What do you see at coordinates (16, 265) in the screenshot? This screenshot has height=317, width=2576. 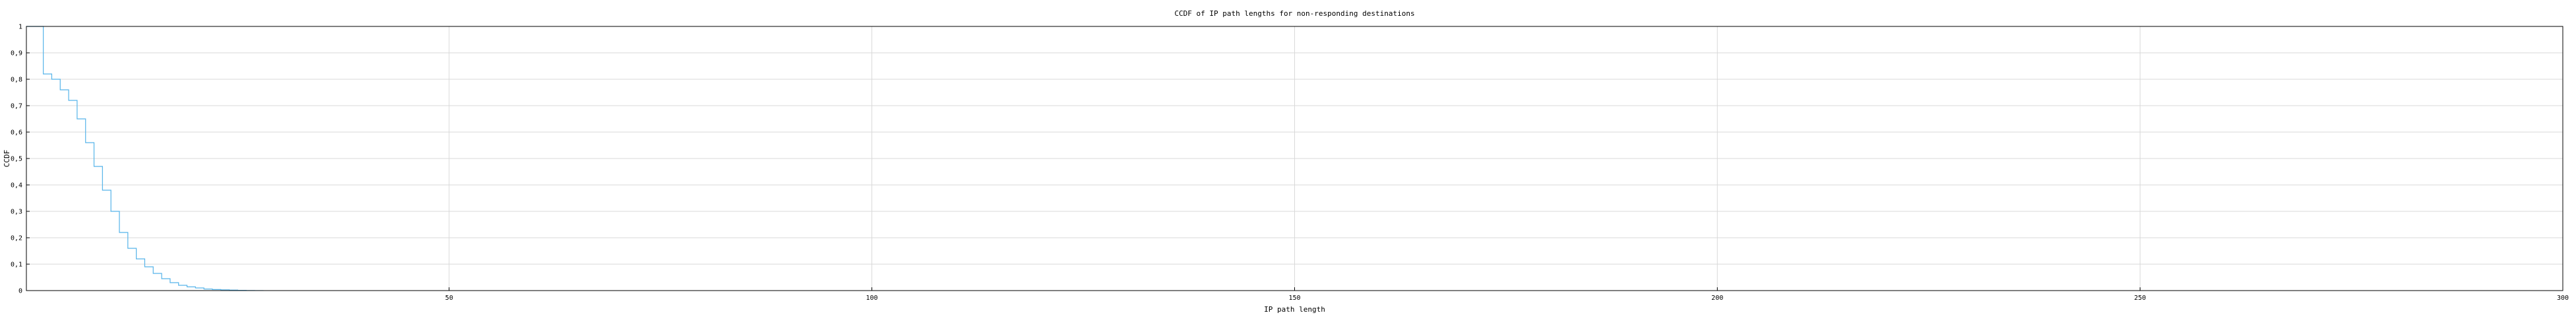 I see `y-tick-label: 0,1` at bounding box center [16, 265].